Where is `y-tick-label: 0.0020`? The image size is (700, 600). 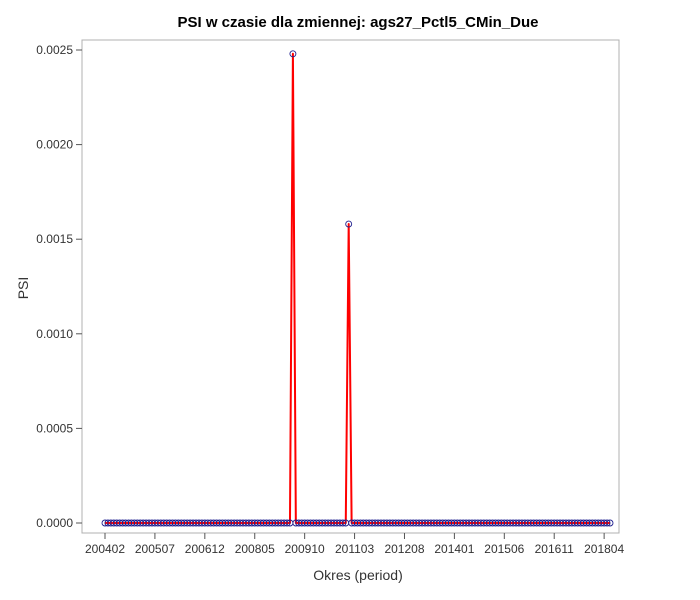
y-tick-label: 0.0020 is located at coordinates (54, 145).